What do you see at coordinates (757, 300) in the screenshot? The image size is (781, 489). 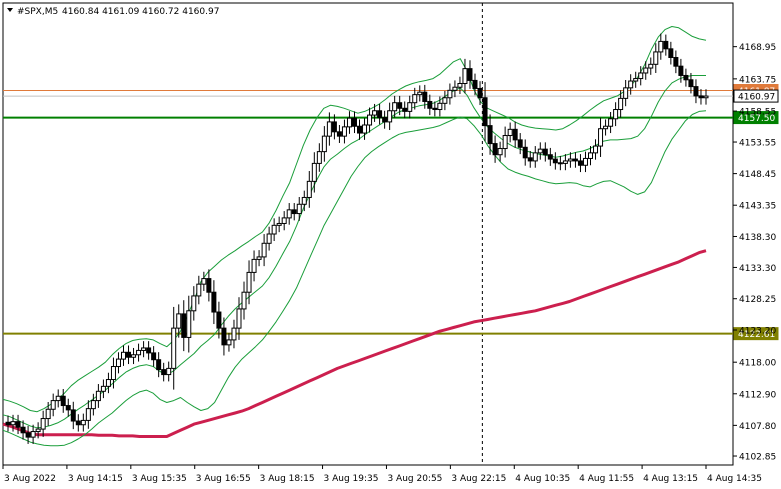 I see `y-tick-label: 4128.25` at bounding box center [757, 300].